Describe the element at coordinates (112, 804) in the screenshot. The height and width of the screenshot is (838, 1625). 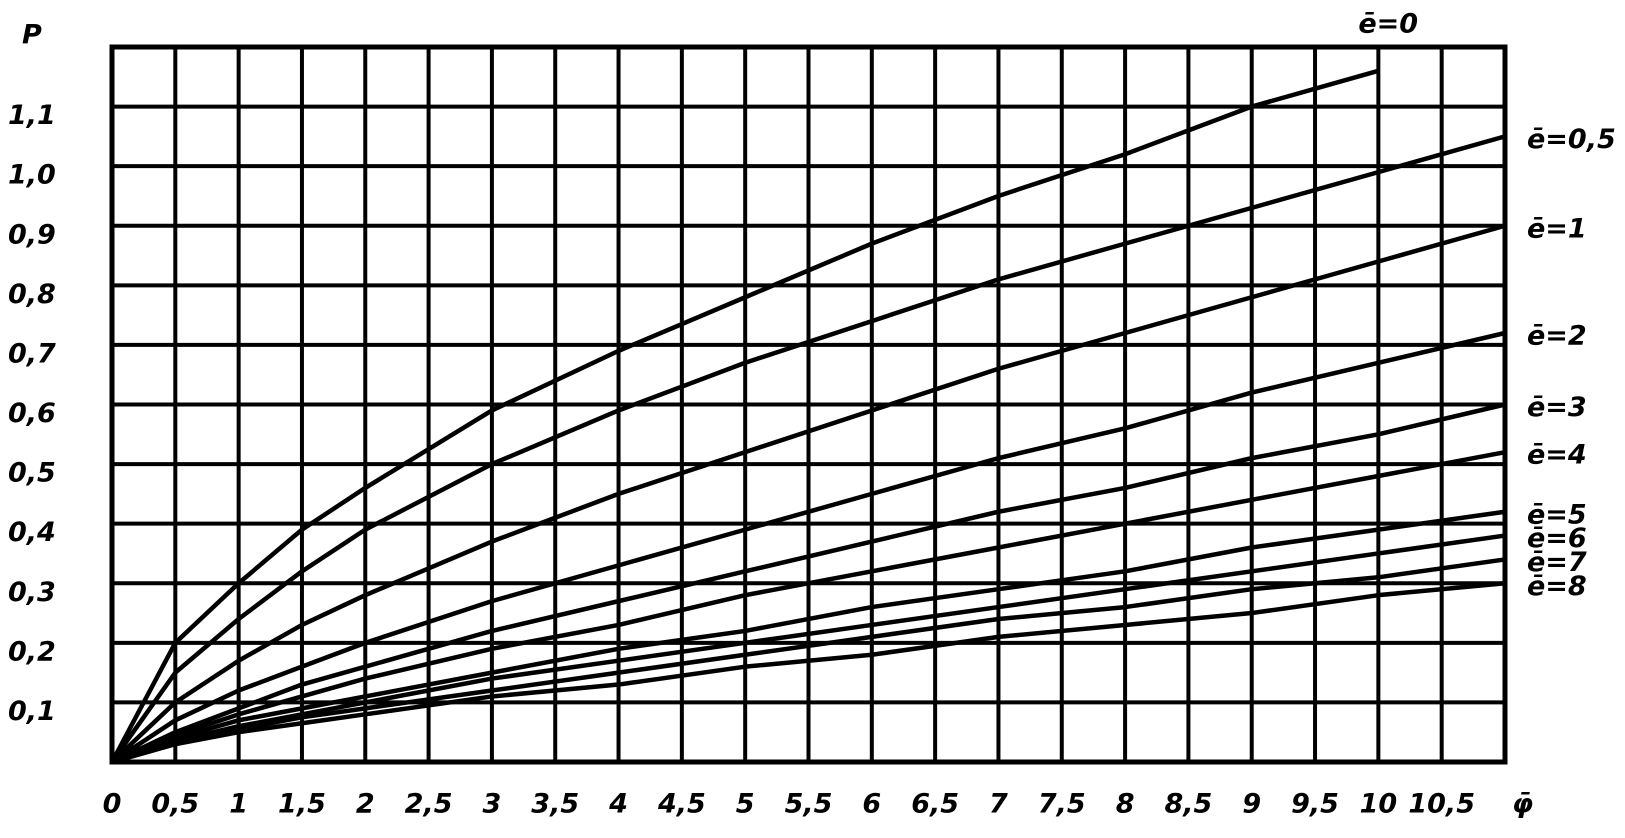
I see `x-tick-label: 0` at that location.